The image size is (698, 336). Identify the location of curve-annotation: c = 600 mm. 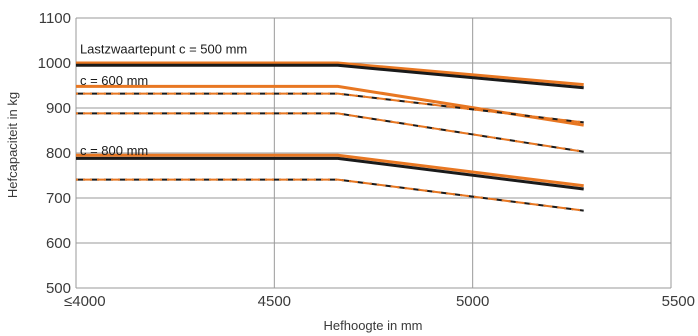
(114, 80).